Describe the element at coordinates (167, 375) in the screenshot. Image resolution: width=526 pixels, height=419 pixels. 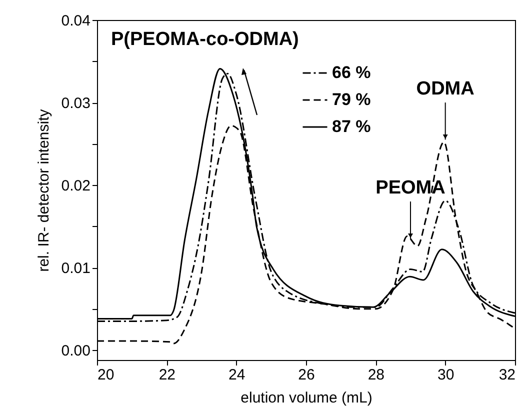
I see `x-tick-label: 22` at that location.